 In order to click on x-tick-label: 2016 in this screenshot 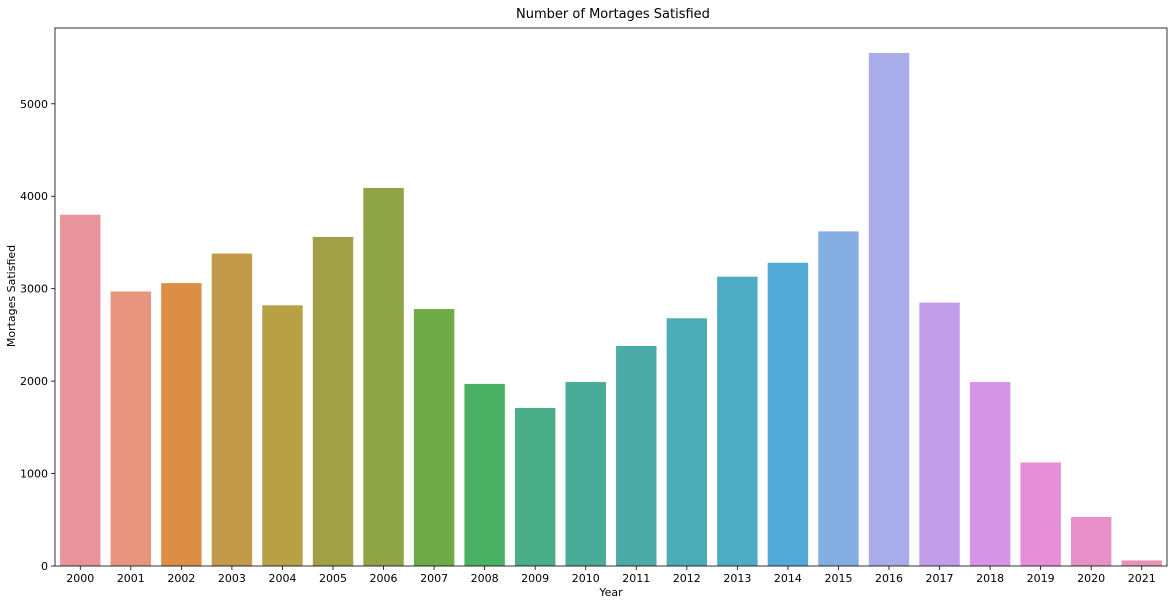, I will do `click(889, 578)`.